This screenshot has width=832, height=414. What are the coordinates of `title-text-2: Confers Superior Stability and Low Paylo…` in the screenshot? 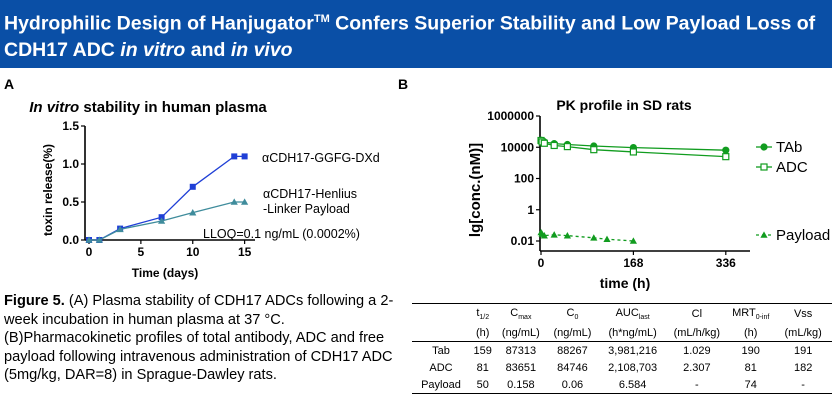 It's located at (410, 36).